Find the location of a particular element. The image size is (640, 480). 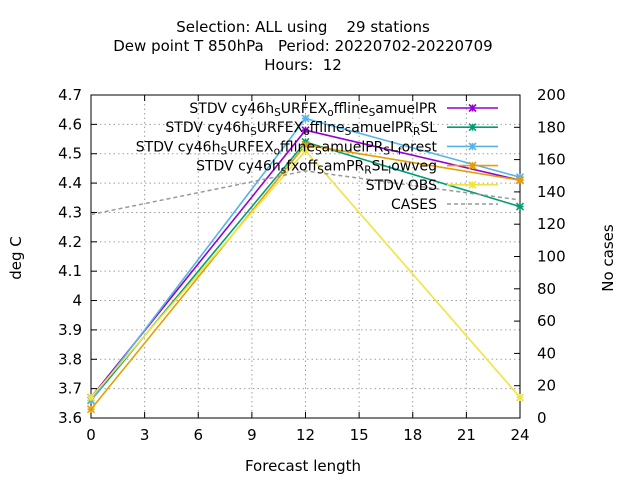

x-tick-label: 3 is located at coordinates (145, 435).